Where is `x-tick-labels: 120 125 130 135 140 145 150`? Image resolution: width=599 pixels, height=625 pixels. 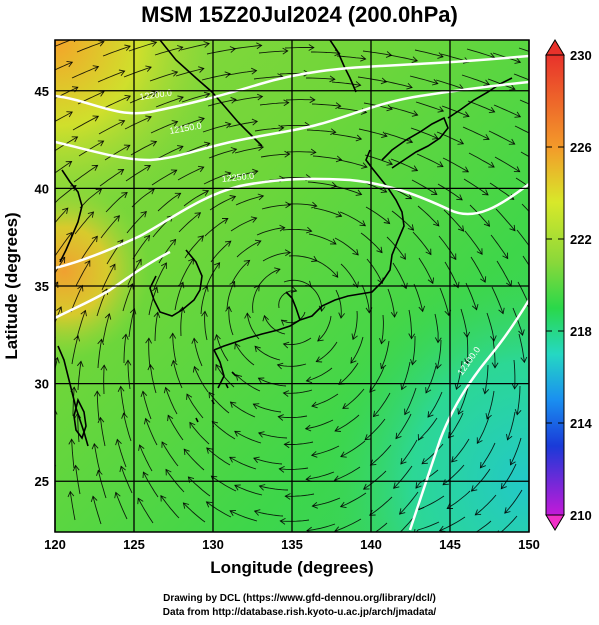
x-tick-labels: 120 125 130 135 140 145 150 is located at coordinates (292, 544).